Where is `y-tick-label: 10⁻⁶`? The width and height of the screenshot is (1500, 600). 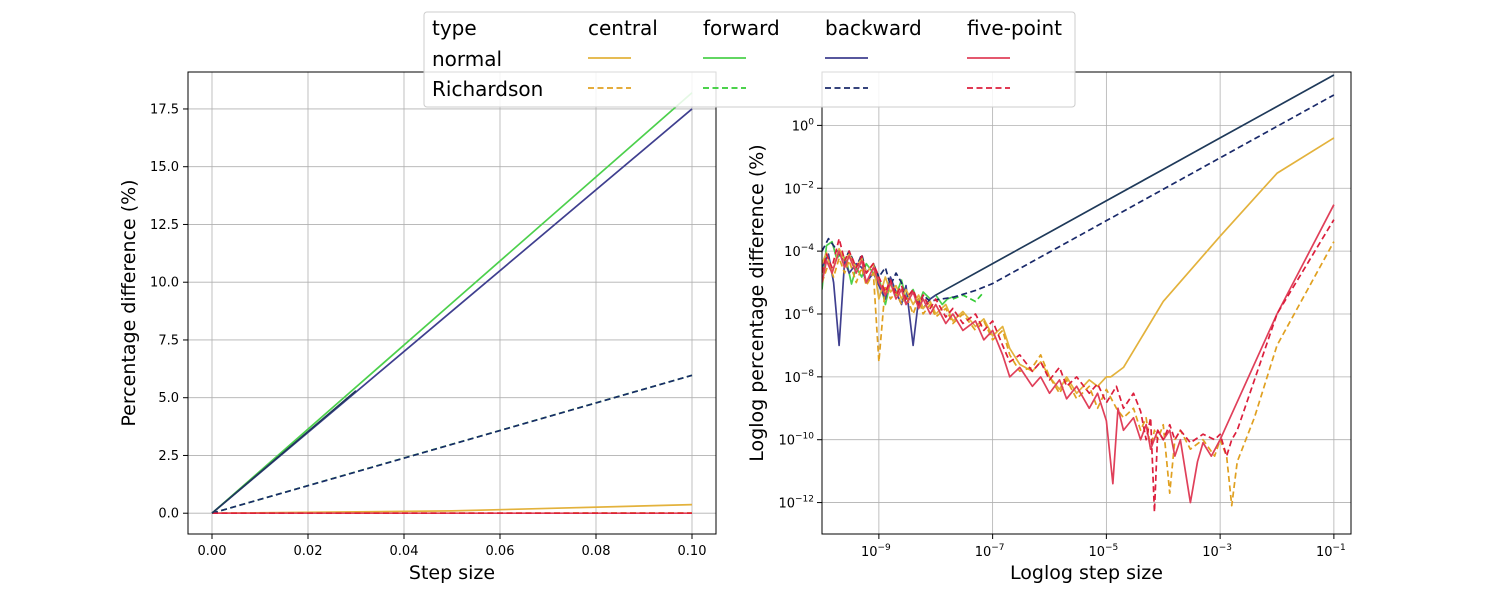
y-tick-label: 10⁻⁶ is located at coordinates (799, 314).